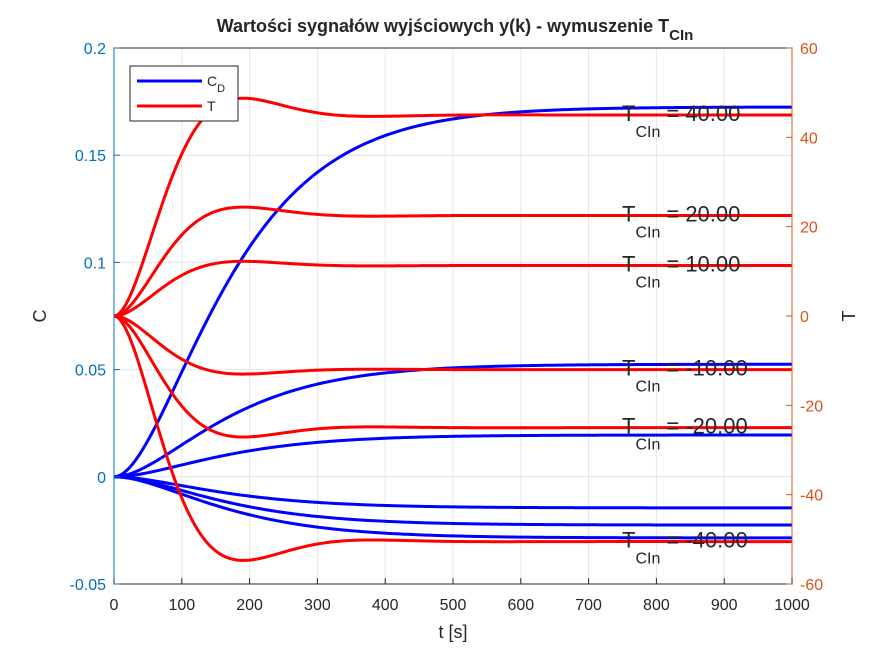 The height and width of the screenshot is (657, 876). I want to click on x-tick-label: 100, so click(181, 605).